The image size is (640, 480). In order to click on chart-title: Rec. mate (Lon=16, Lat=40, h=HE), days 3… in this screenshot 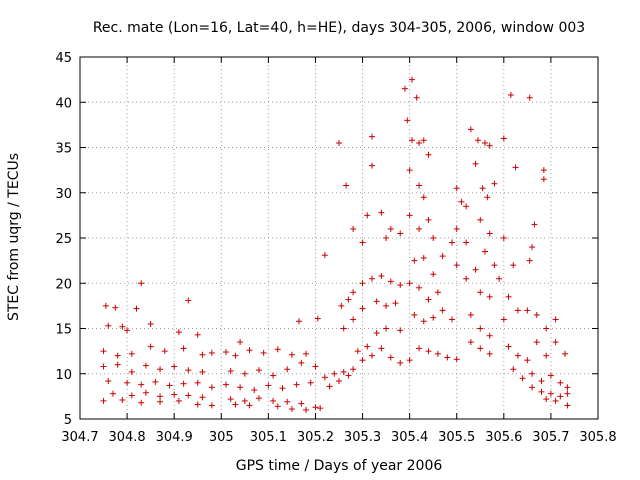, I will do `click(339, 28)`.